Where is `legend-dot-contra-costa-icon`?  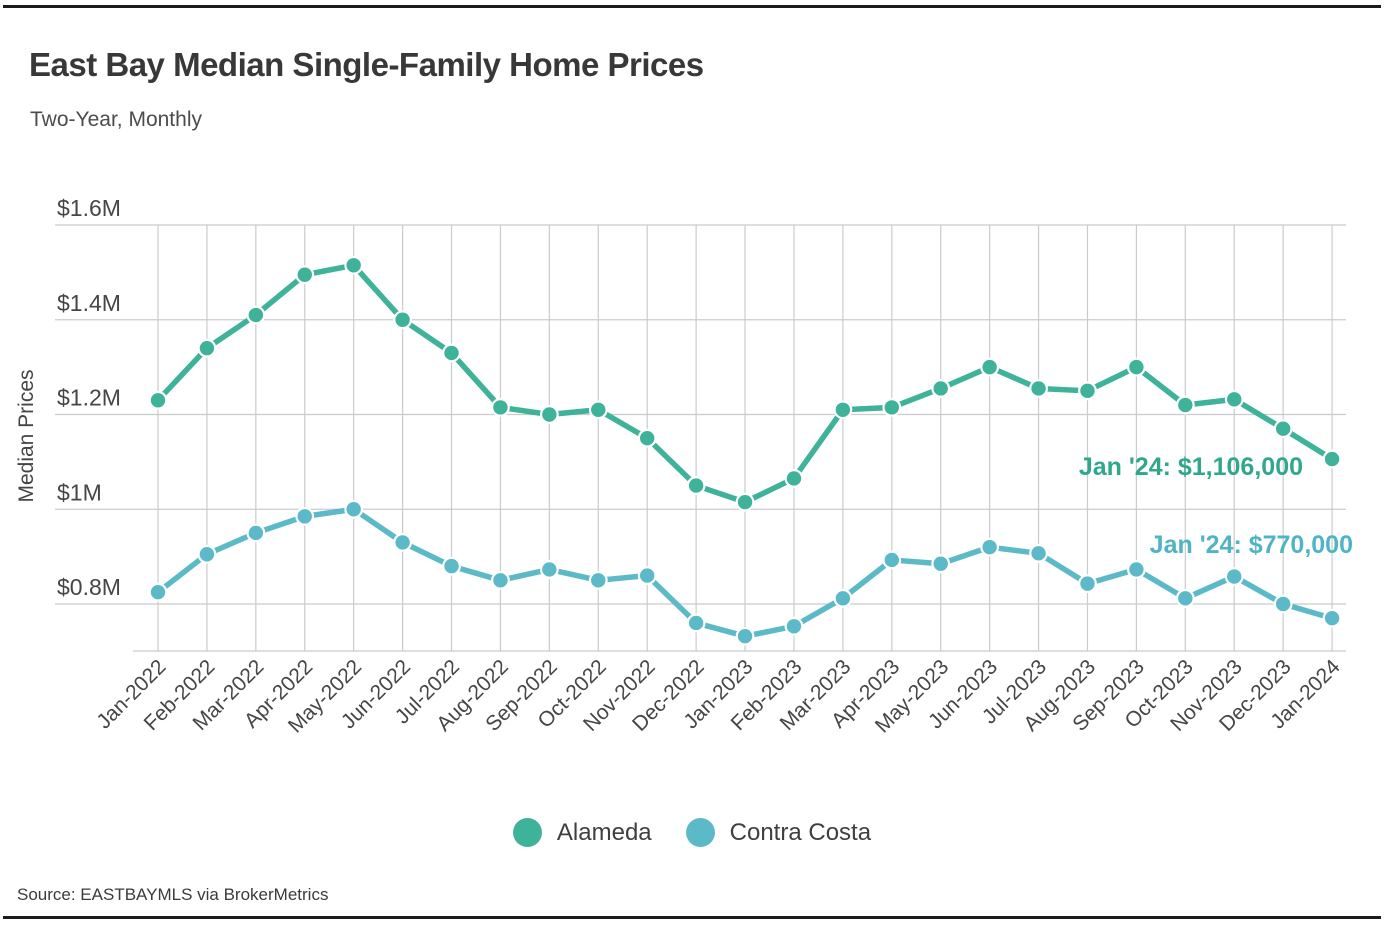 legend-dot-contra-costa-icon is located at coordinates (700, 832).